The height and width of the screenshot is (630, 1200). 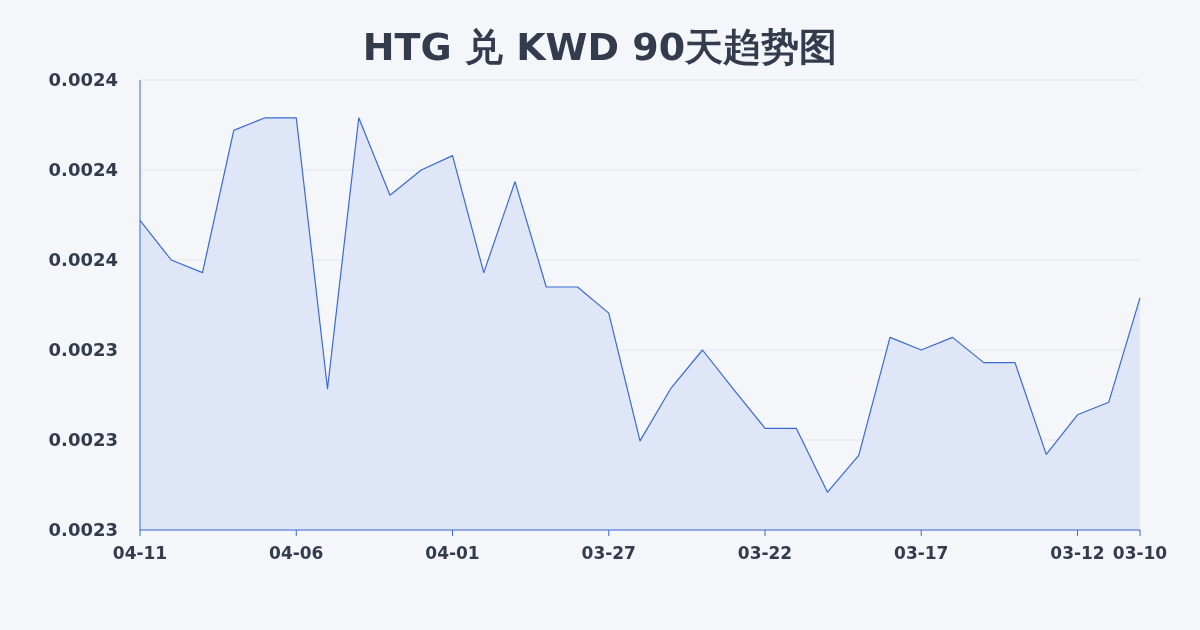 I want to click on x-tick-label: 03-22, so click(x=765, y=553).